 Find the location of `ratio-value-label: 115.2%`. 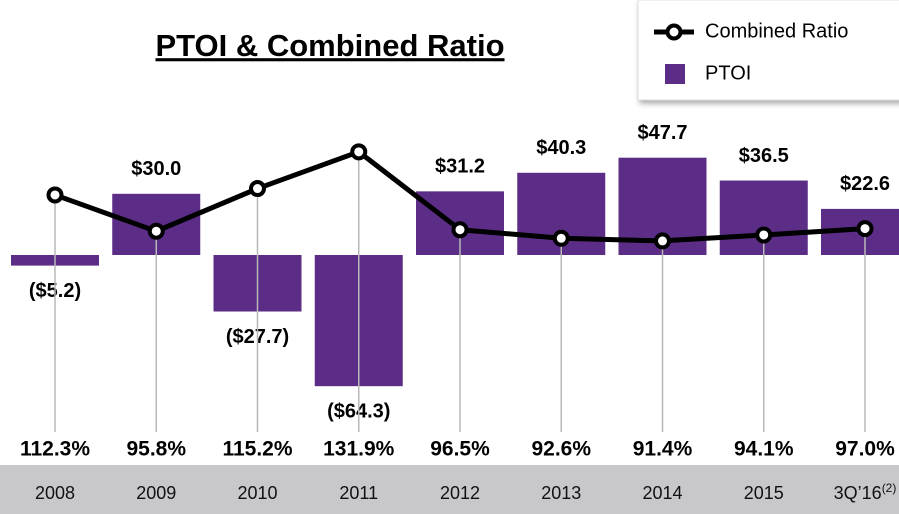

ratio-value-label: 115.2% is located at coordinates (257, 449).